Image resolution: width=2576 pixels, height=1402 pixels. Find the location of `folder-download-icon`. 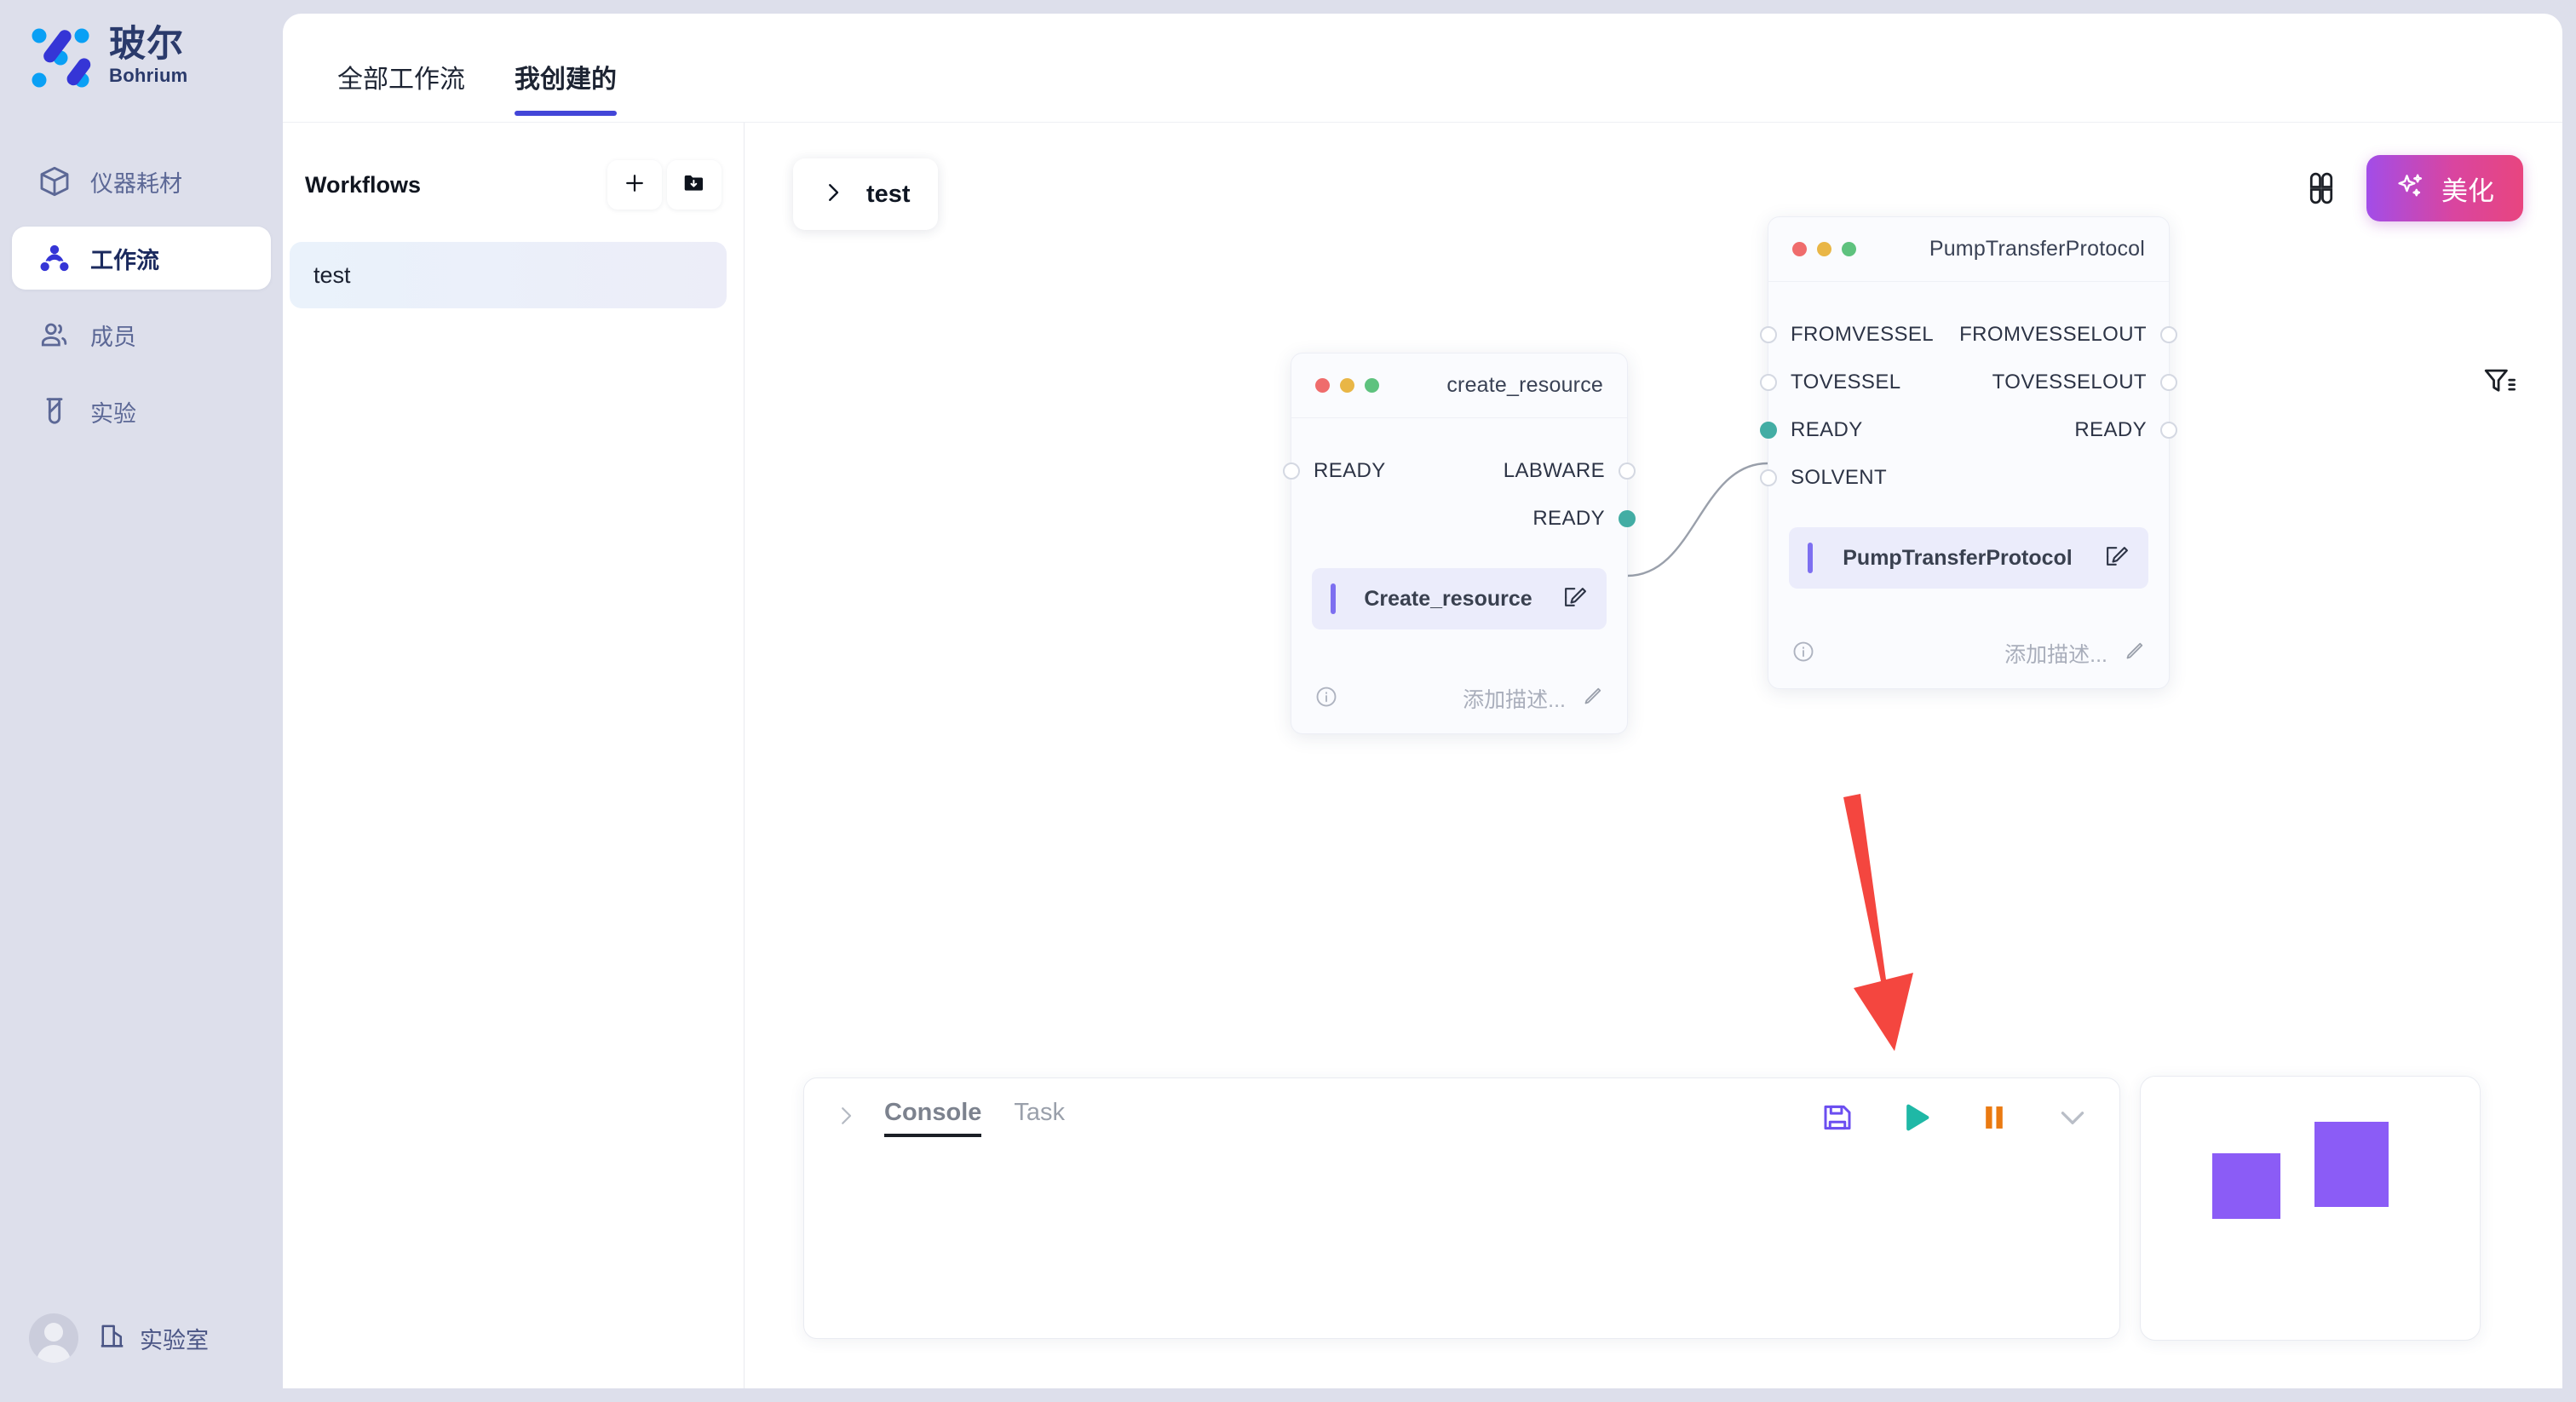

folder-download-icon is located at coordinates (694, 185).